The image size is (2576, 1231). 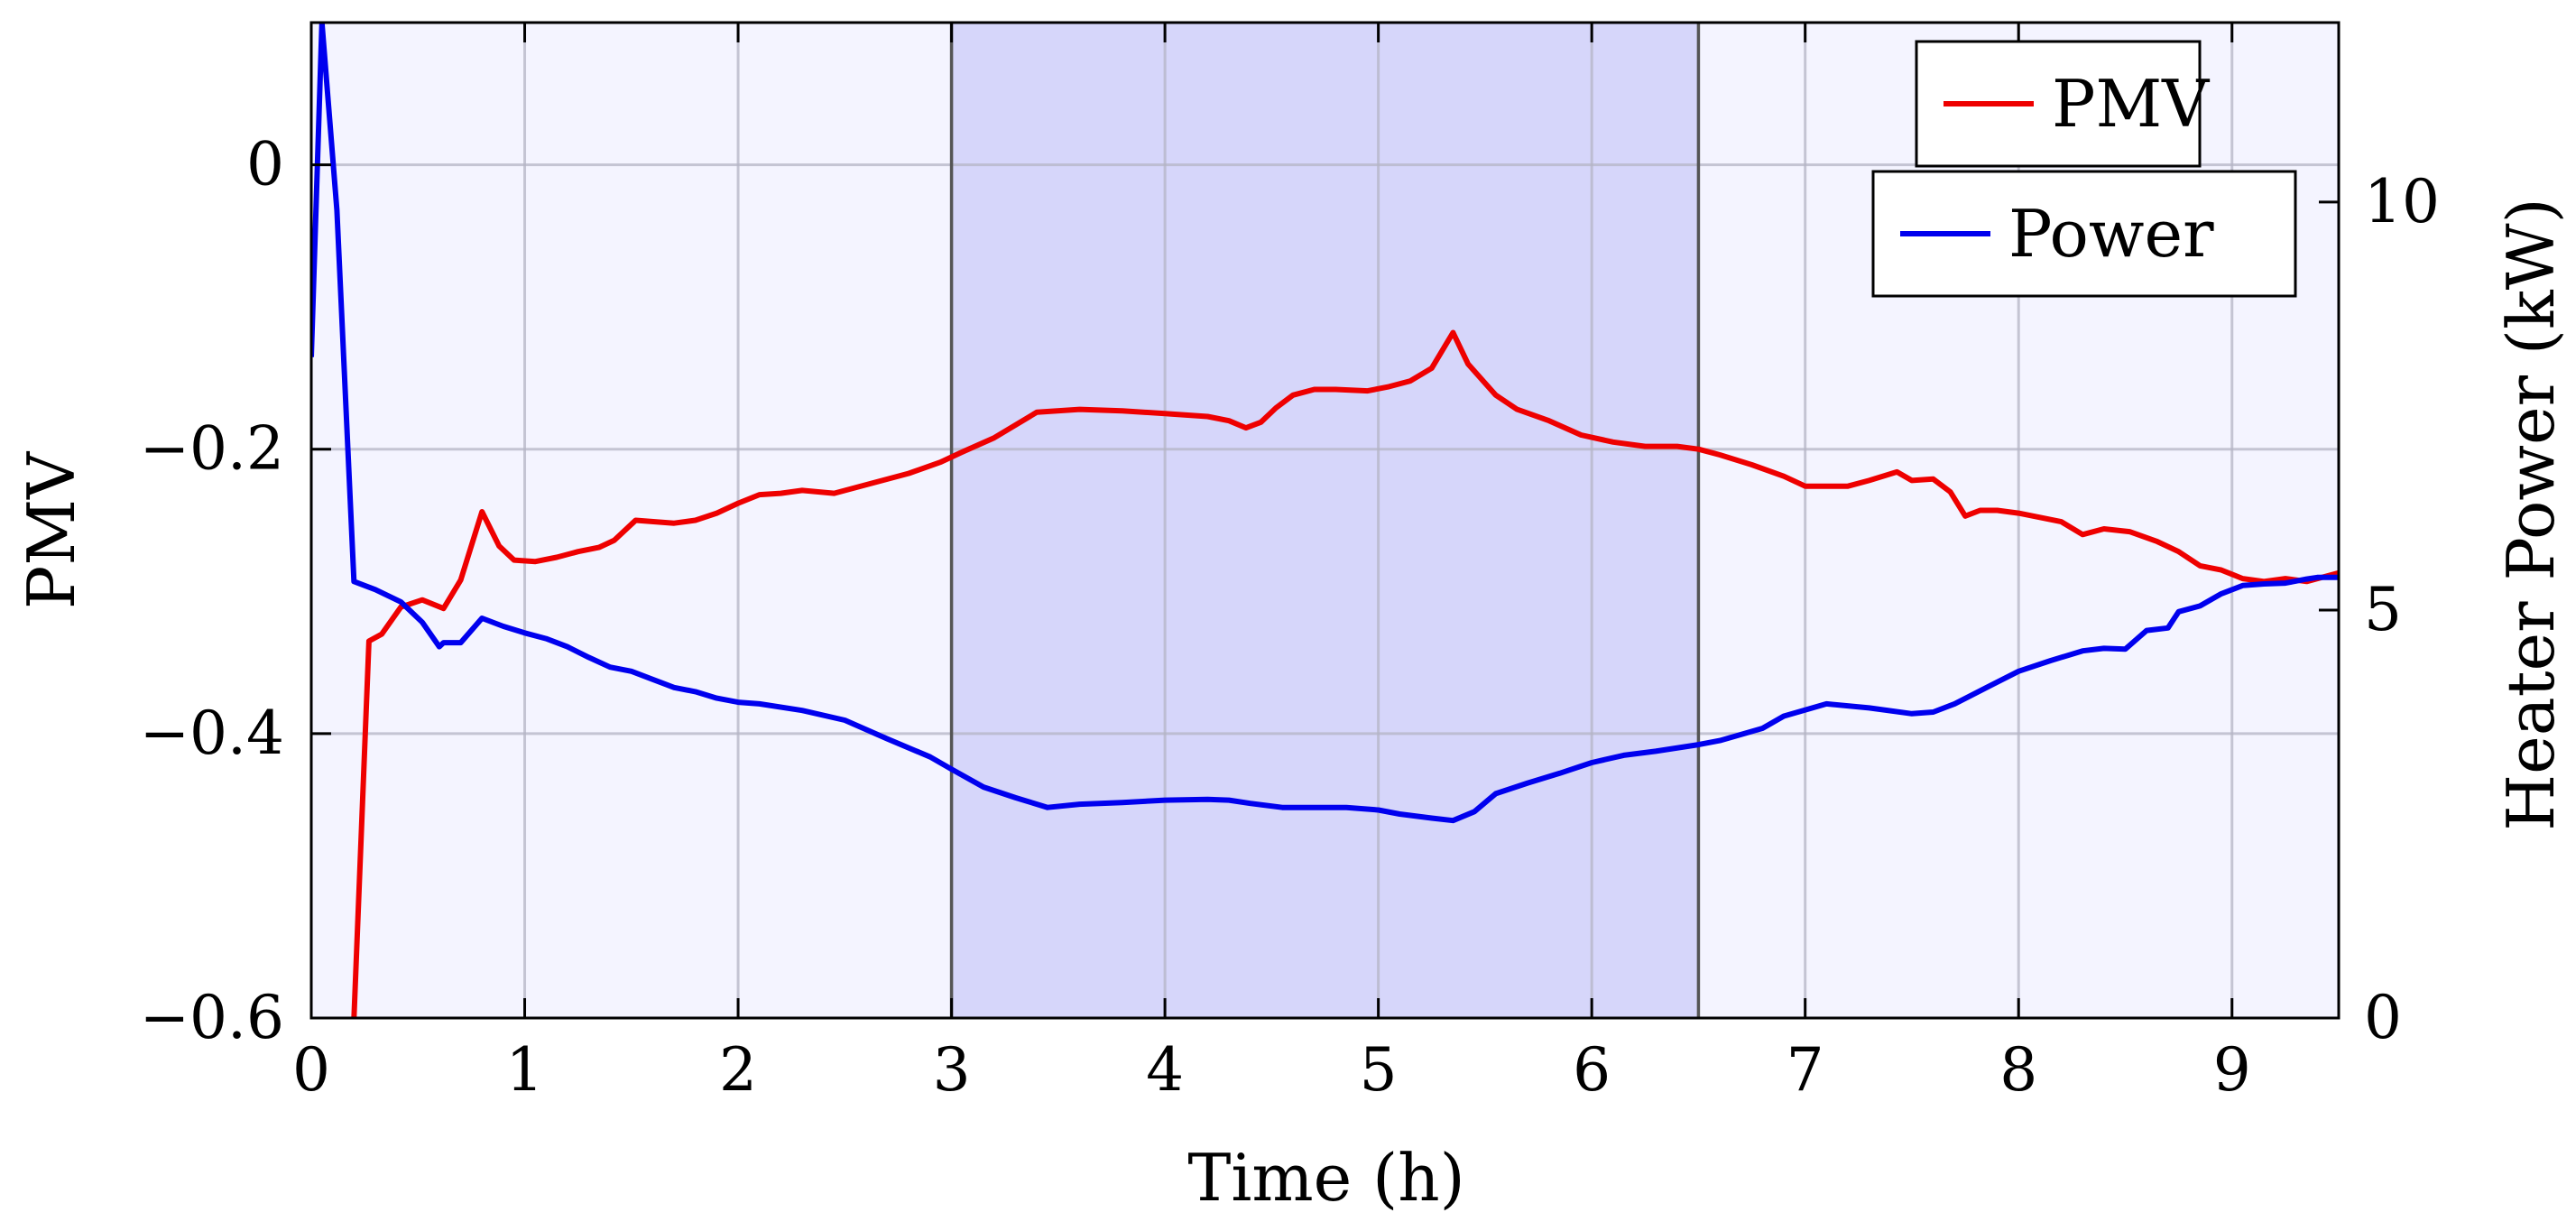 I want to click on y2-tick-label: 10, so click(x=2402, y=201).